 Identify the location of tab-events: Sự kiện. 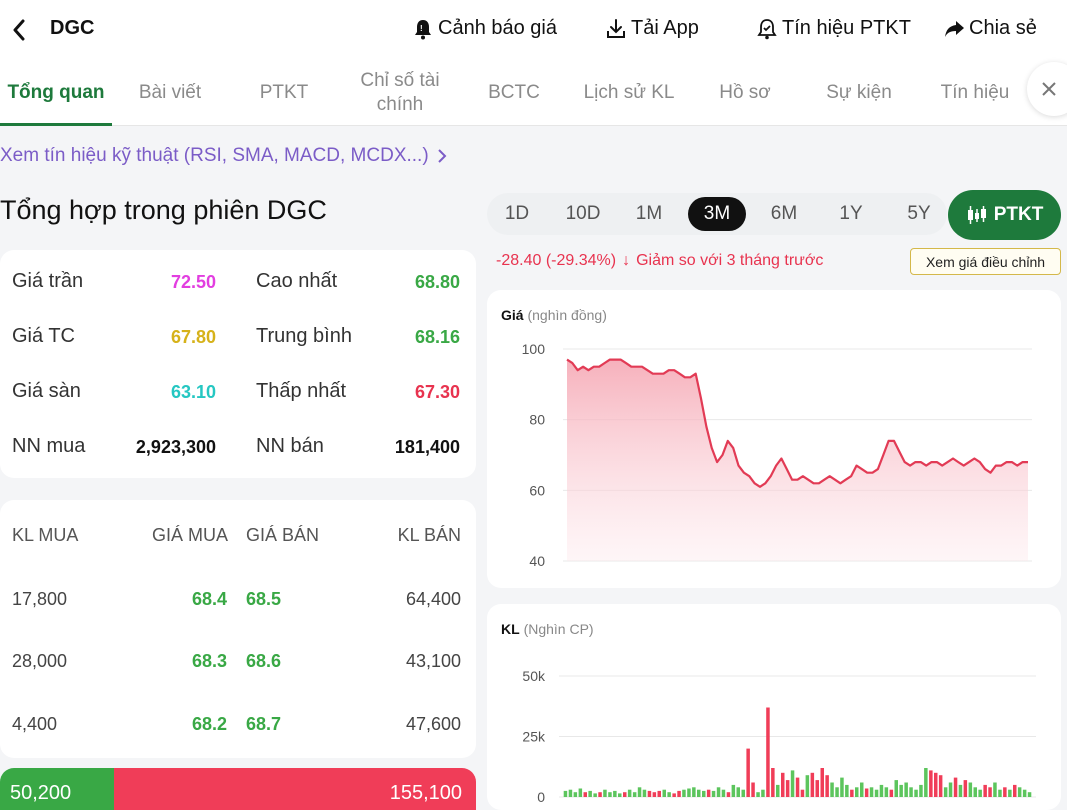
(859, 92).